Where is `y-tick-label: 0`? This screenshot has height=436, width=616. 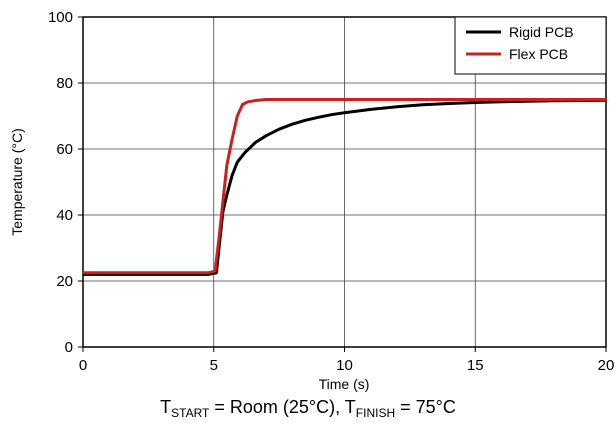 y-tick-label: 0 is located at coordinates (69, 347).